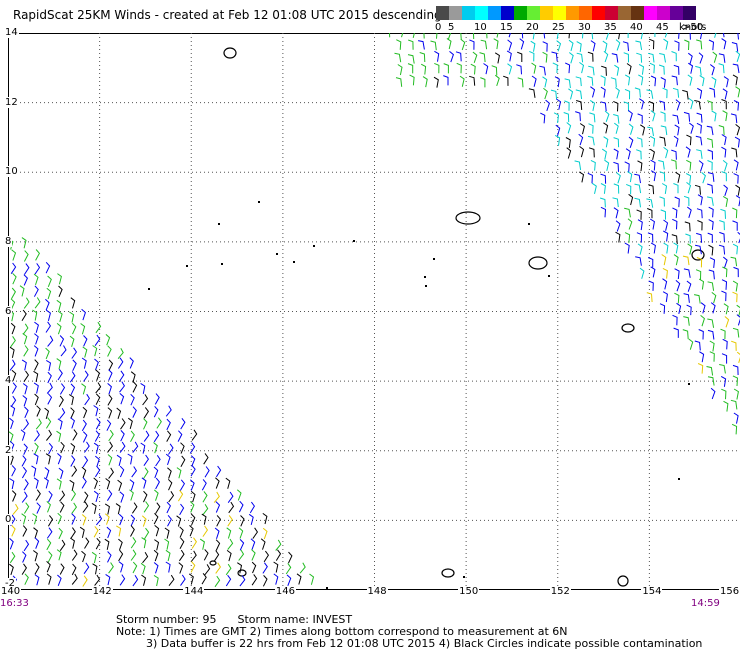 This screenshot has width=740, height=650. What do you see at coordinates (8, 381) in the screenshot?
I see `latitude-label: 4` at bounding box center [8, 381].